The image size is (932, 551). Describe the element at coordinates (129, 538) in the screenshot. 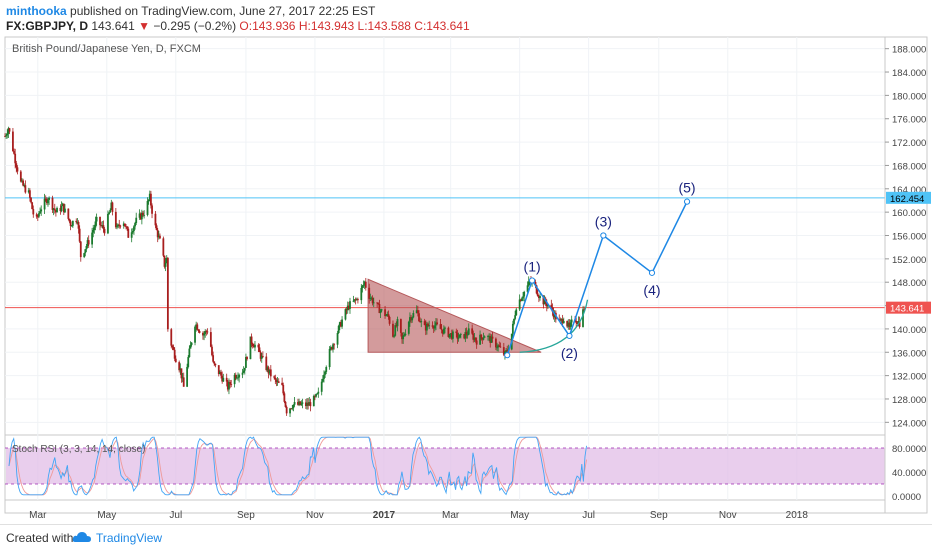

I see `tradingview-link: TradingView` at that location.